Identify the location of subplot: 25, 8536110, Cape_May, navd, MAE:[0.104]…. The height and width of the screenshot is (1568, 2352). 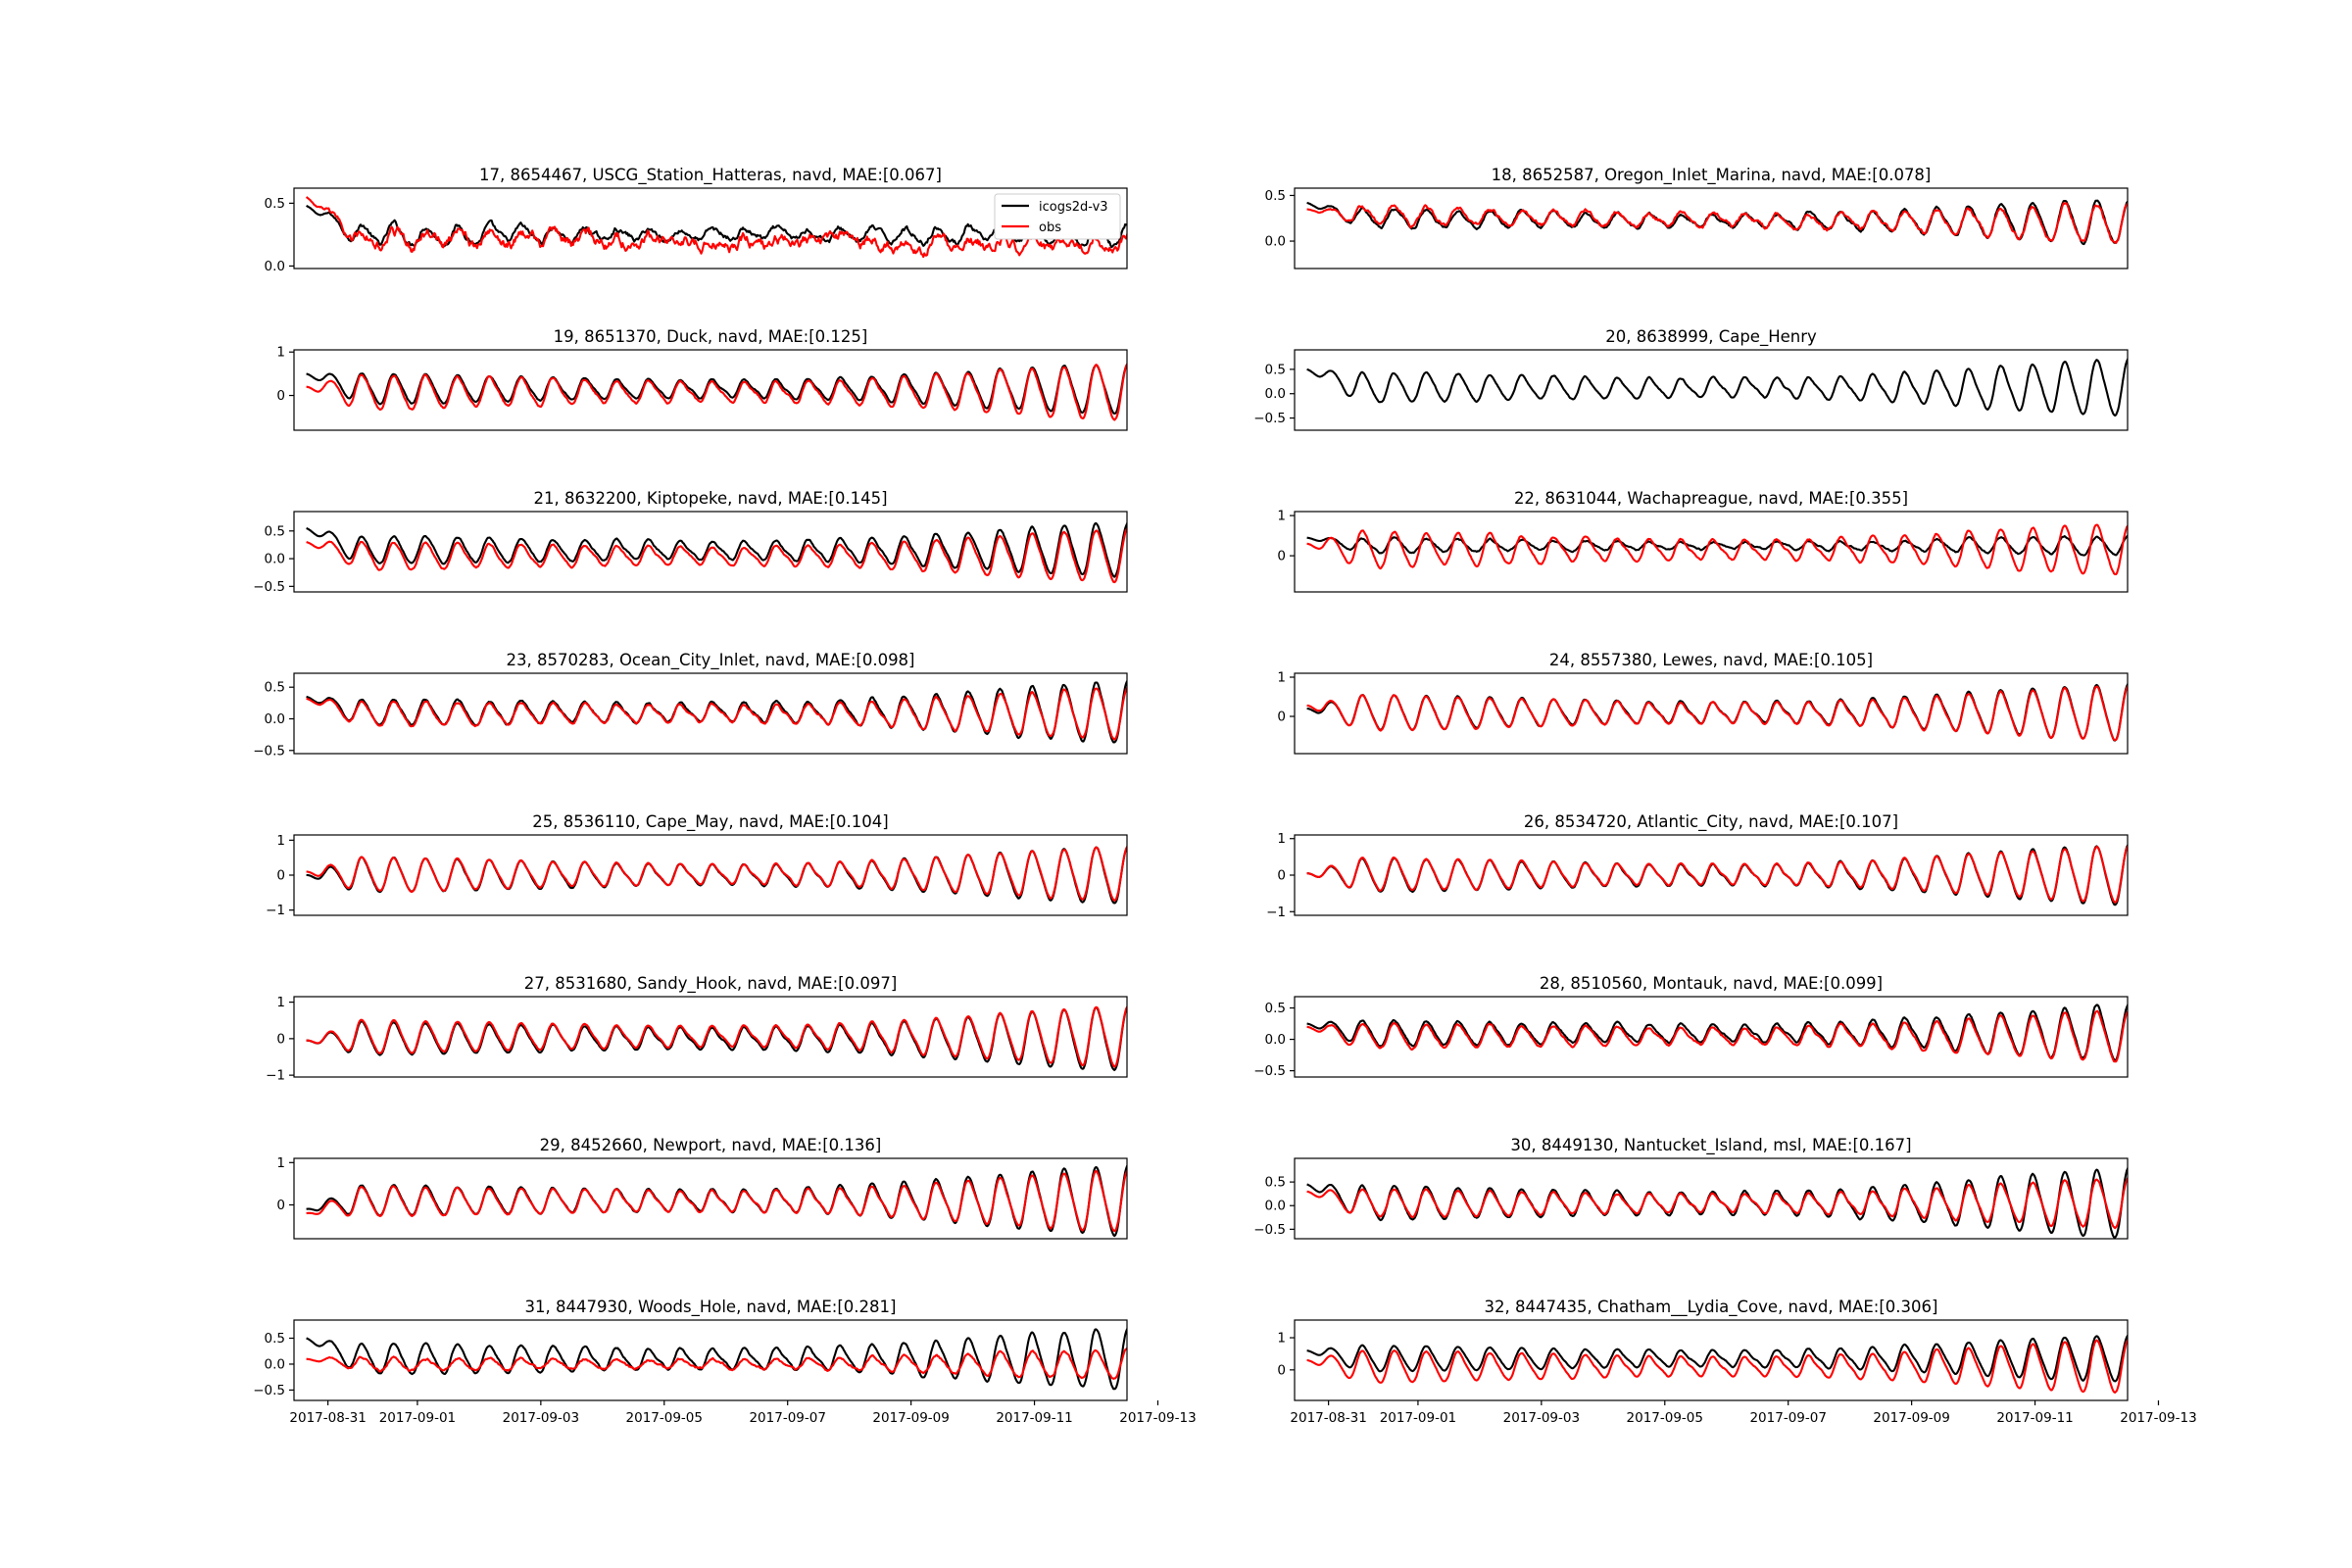
(697, 865).